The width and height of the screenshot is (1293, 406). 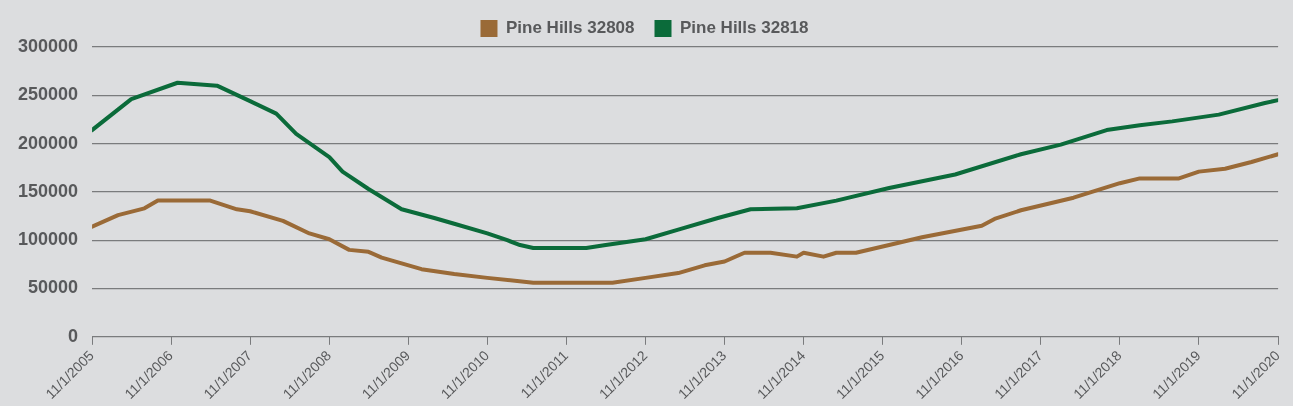 What do you see at coordinates (48, 190) in the screenshot?
I see `y-tick-label: 150000` at bounding box center [48, 190].